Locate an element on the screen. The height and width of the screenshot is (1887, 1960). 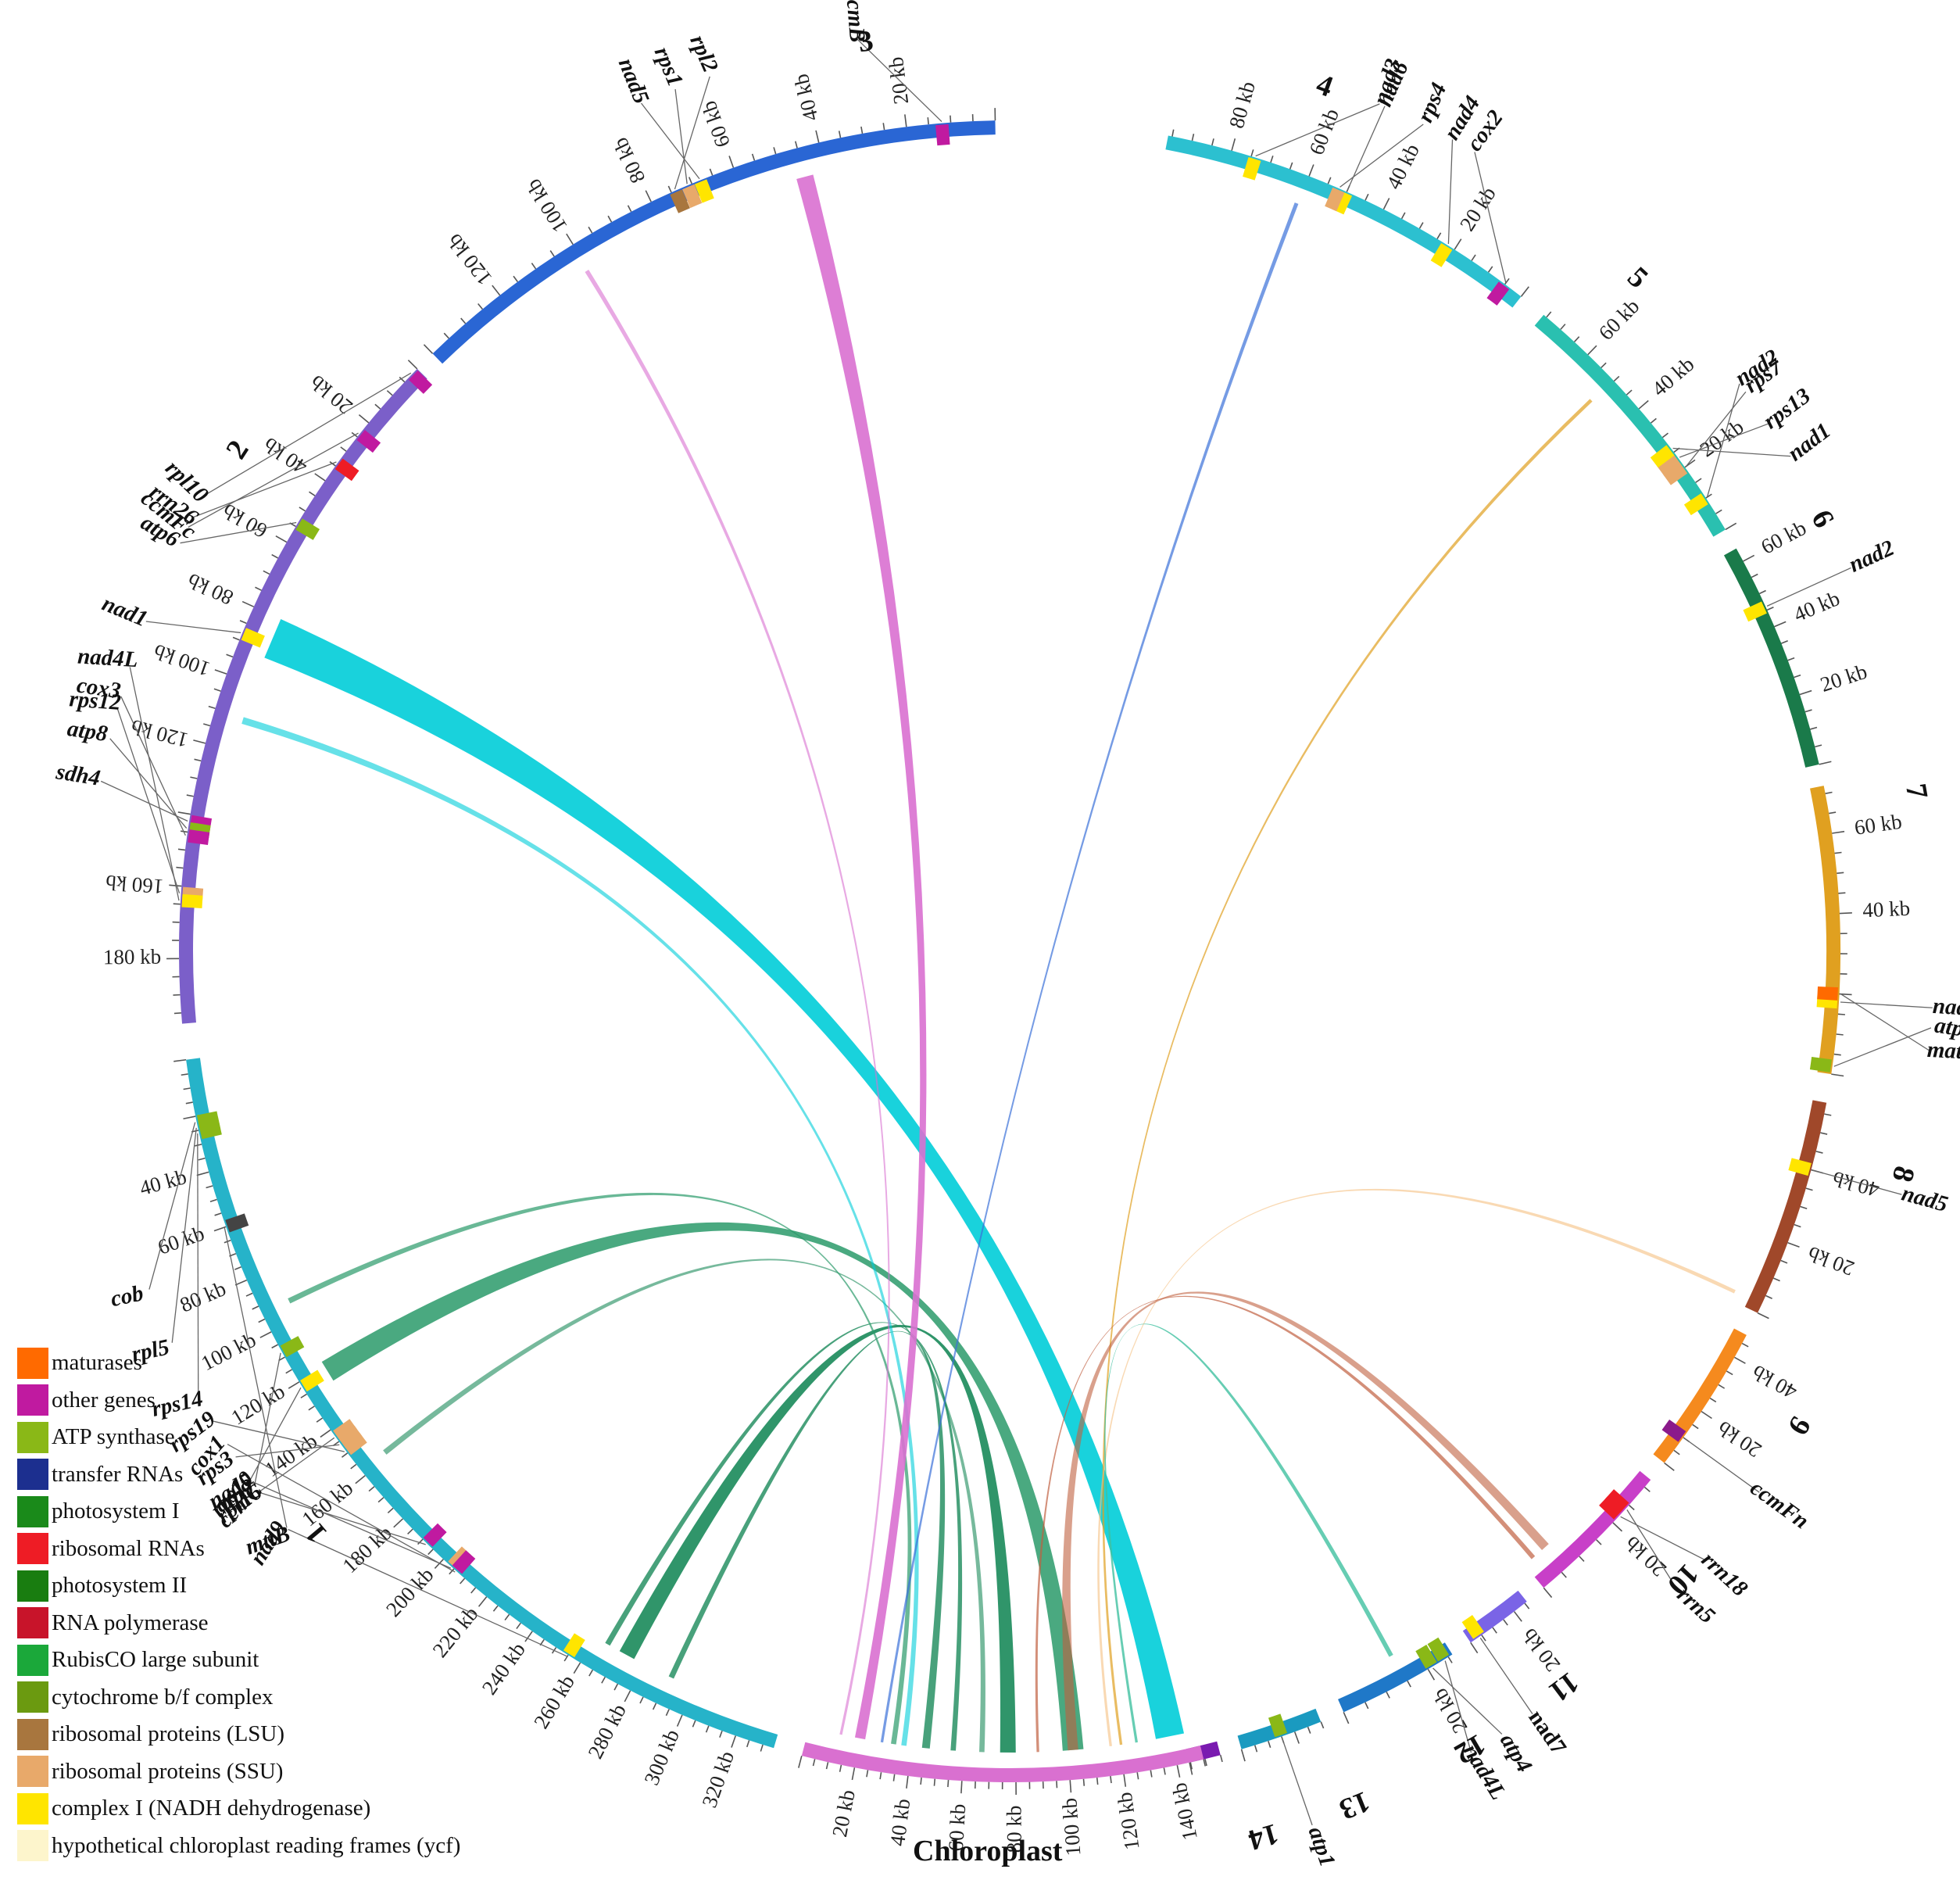
legend-swatch is located at coordinates (32, 1437).